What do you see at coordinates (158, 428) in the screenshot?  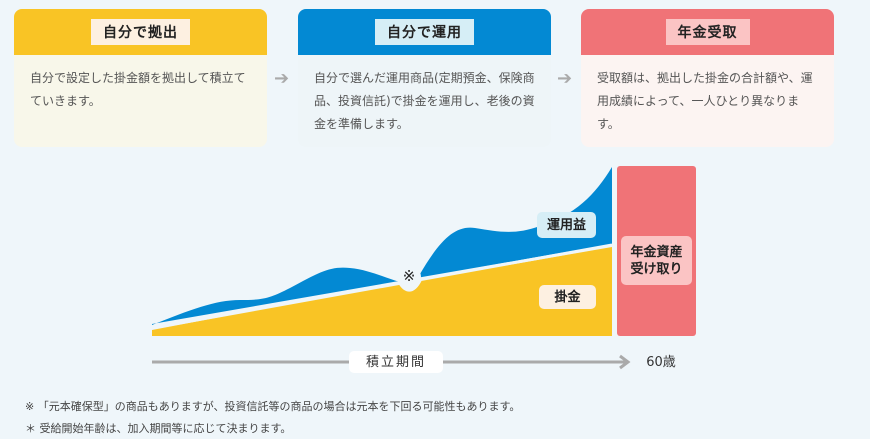 I see `footnote: ＊ 受給開始年齢は、加入期間等に応じて決まります。` at bounding box center [158, 428].